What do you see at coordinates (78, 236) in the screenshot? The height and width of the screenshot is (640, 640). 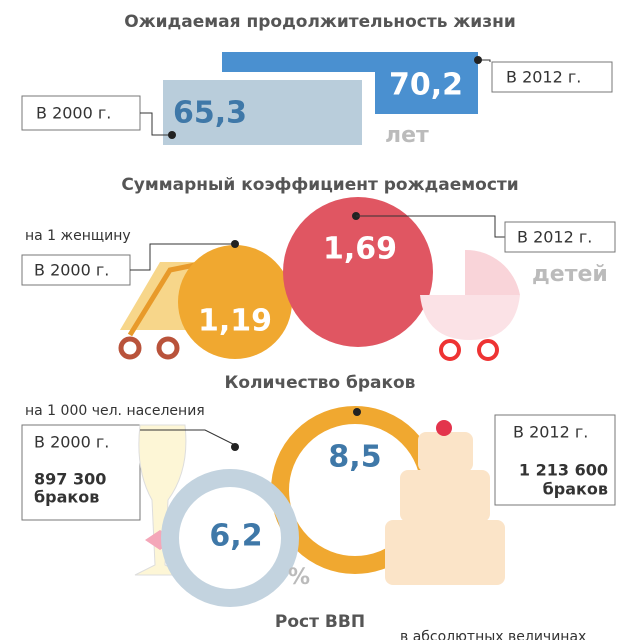 I see `note: на 1 женщину` at bounding box center [78, 236].